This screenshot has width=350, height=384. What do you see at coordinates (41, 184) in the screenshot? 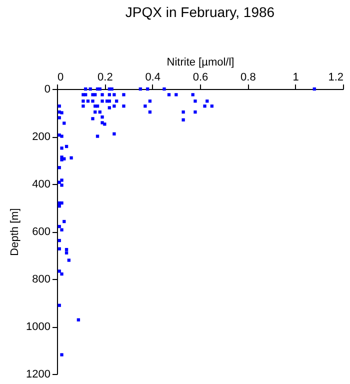
I see `y-tick-label: 400` at bounding box center [41, 184].